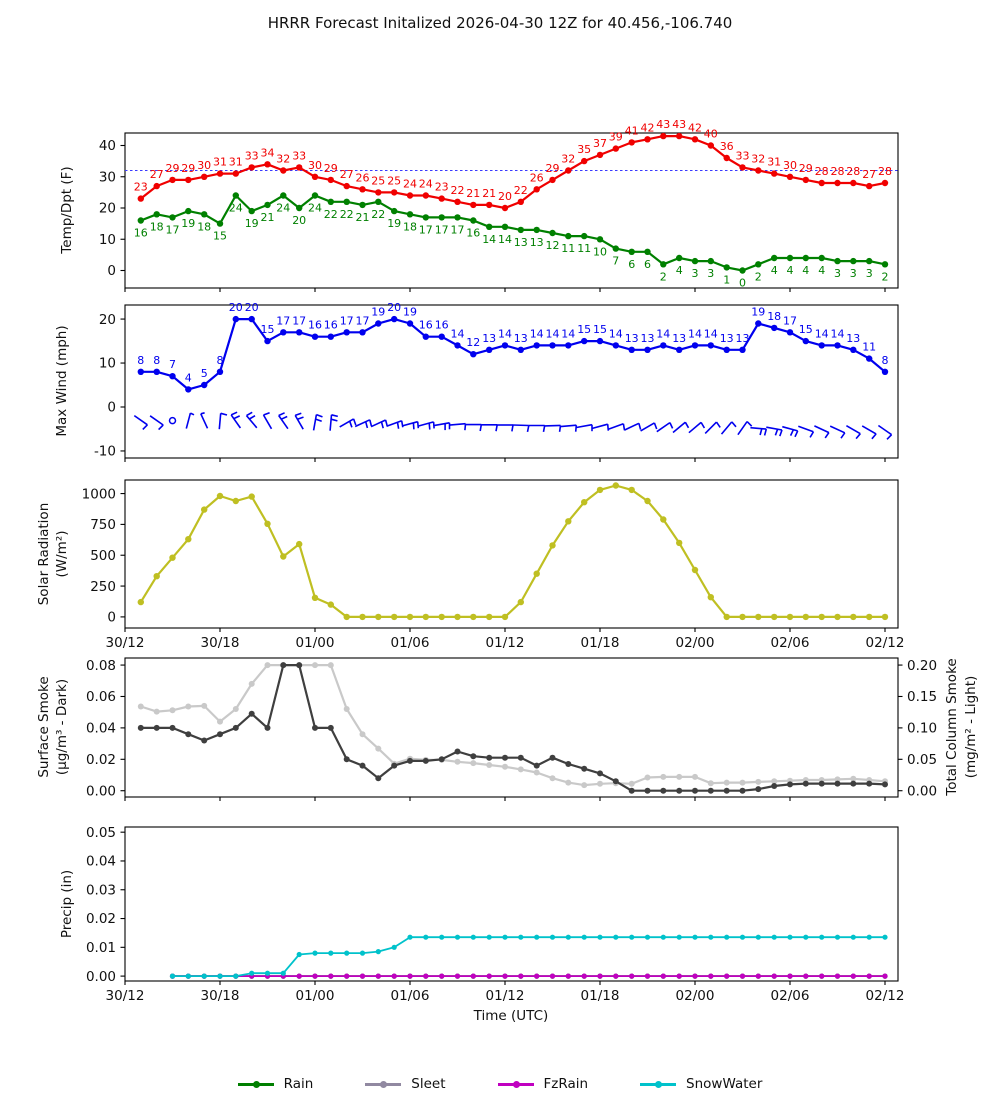 The width and height of the screenshot is (1000, 1100). I want to click on calm-wind-icon, so click(172, 420).